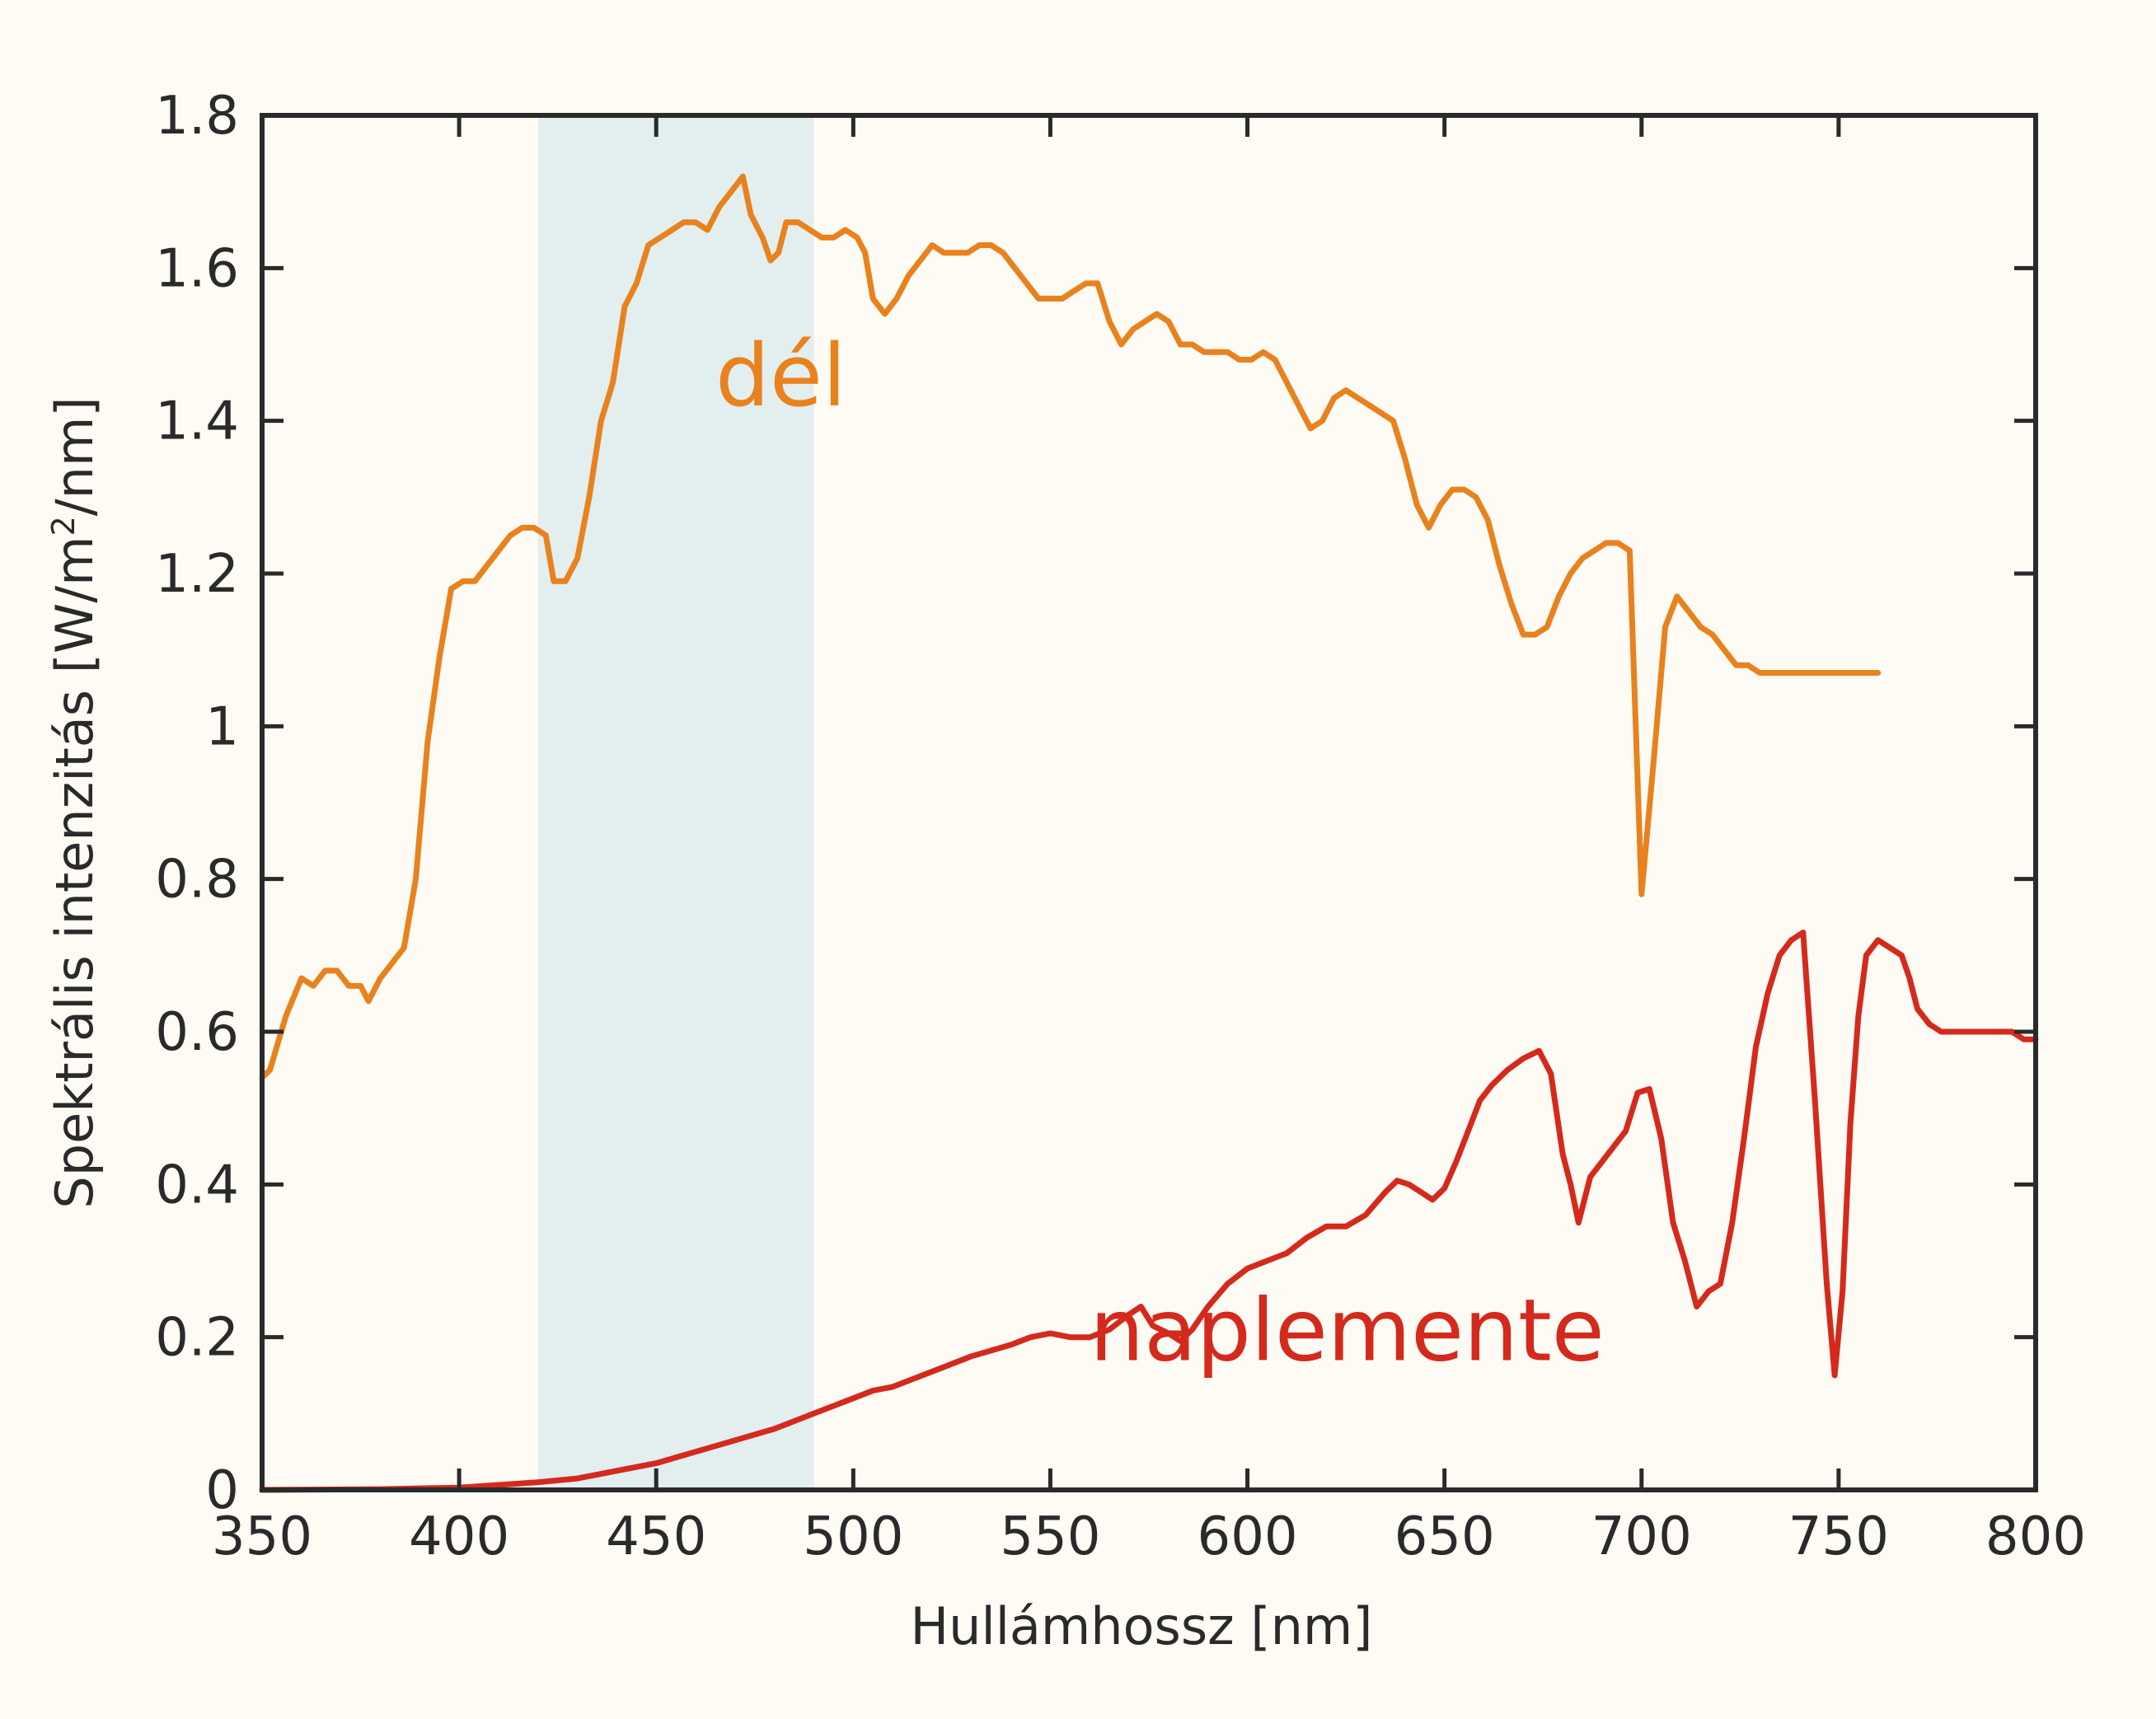  I want to click on highlight-band-layer, so click(675, 802).